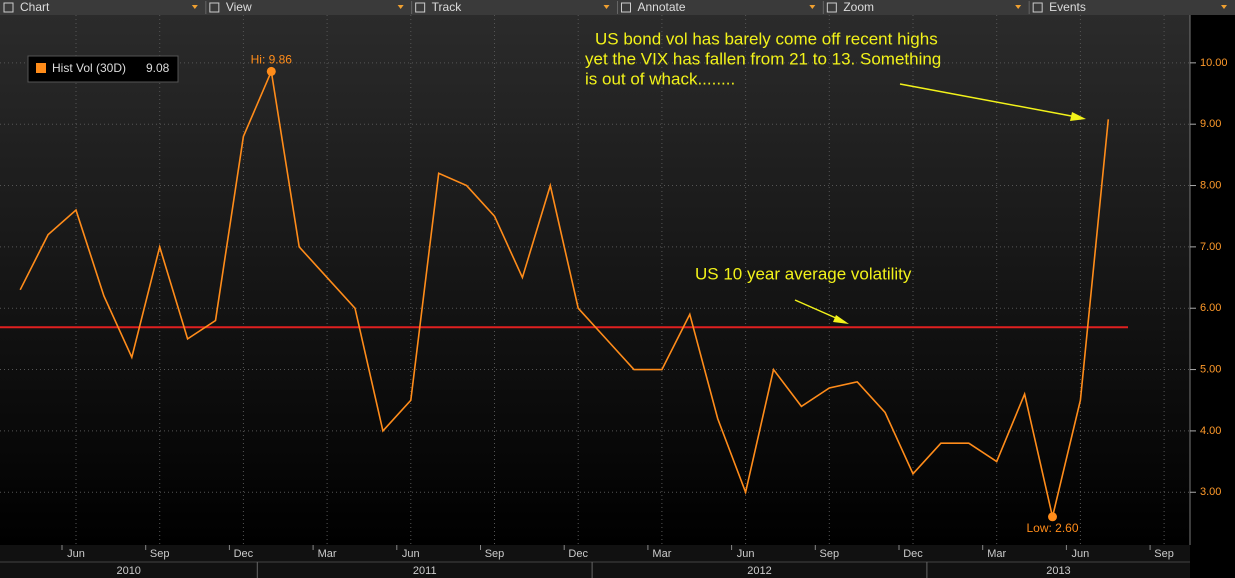  What do you see at coordinates (272, 60) in the screenshot?
I see `extreme-label: Hi: 9.86` at bounding box center [272, 60].